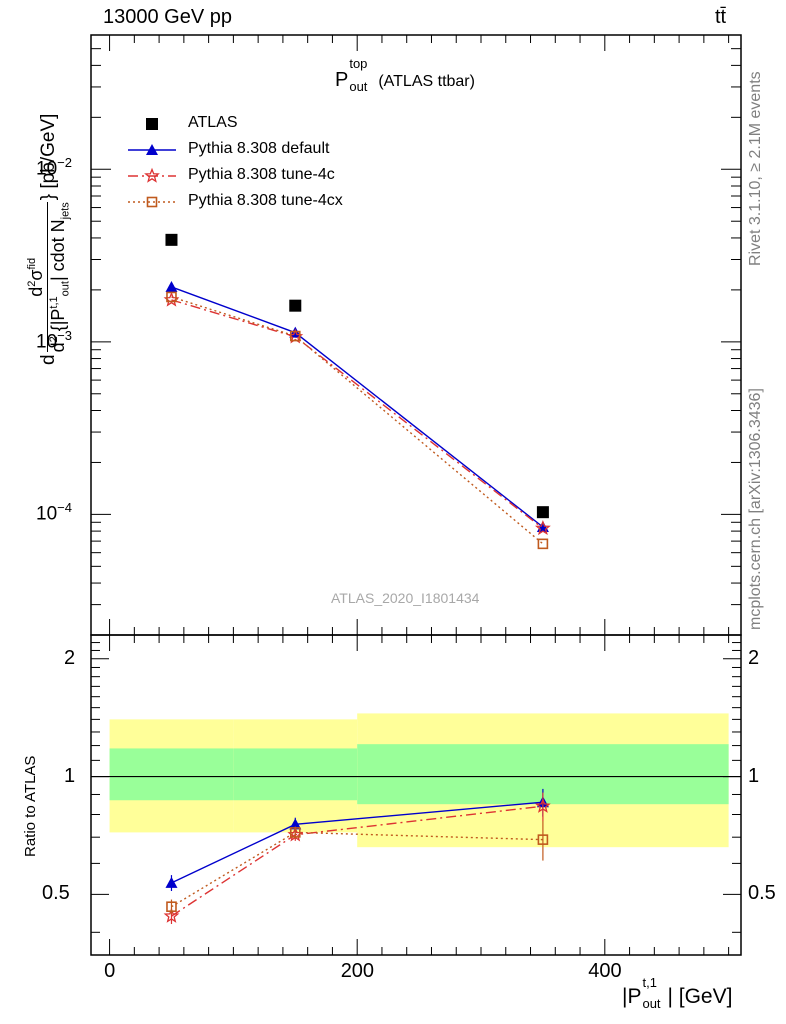 This screenshot has width=786, height=1024. Describe the element at coordinates (30, 806) in the screenshot. I see `y-axis-label-ratio: Ratio to ATLAS` at that location.